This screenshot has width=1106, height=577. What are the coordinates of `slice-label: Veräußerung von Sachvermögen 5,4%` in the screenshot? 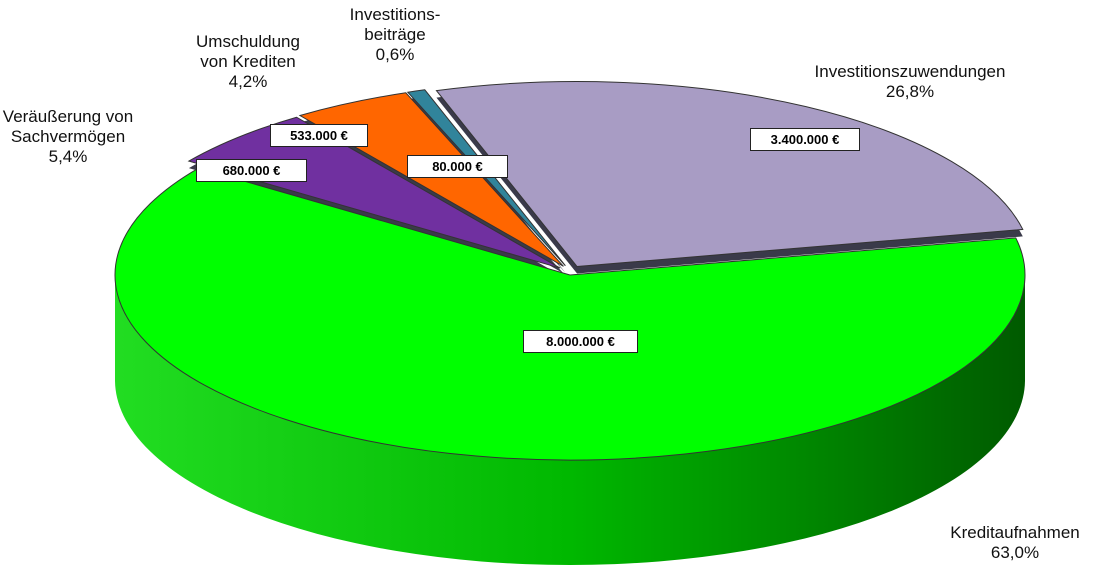 It's located at (68, 137).